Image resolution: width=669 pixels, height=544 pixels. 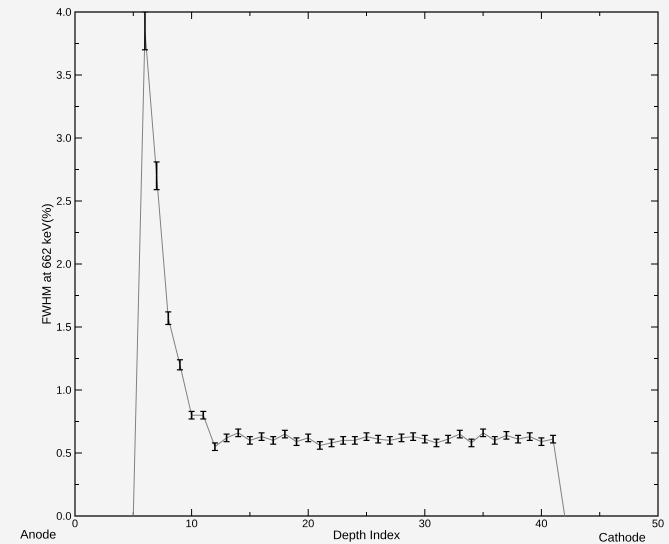 What do you see at coordinates (64, 138) in the screenshot?
I see `y-tick-label: 3.0` at bounding box center [64, 138].